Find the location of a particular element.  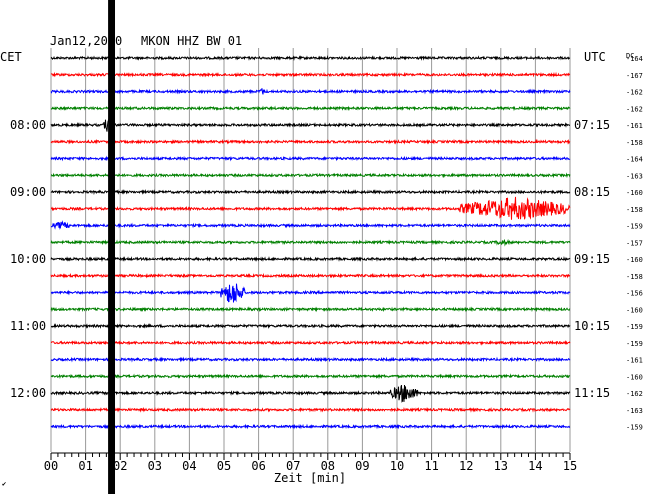

x-tick-label: 03 is located at coordinates (155, 466).